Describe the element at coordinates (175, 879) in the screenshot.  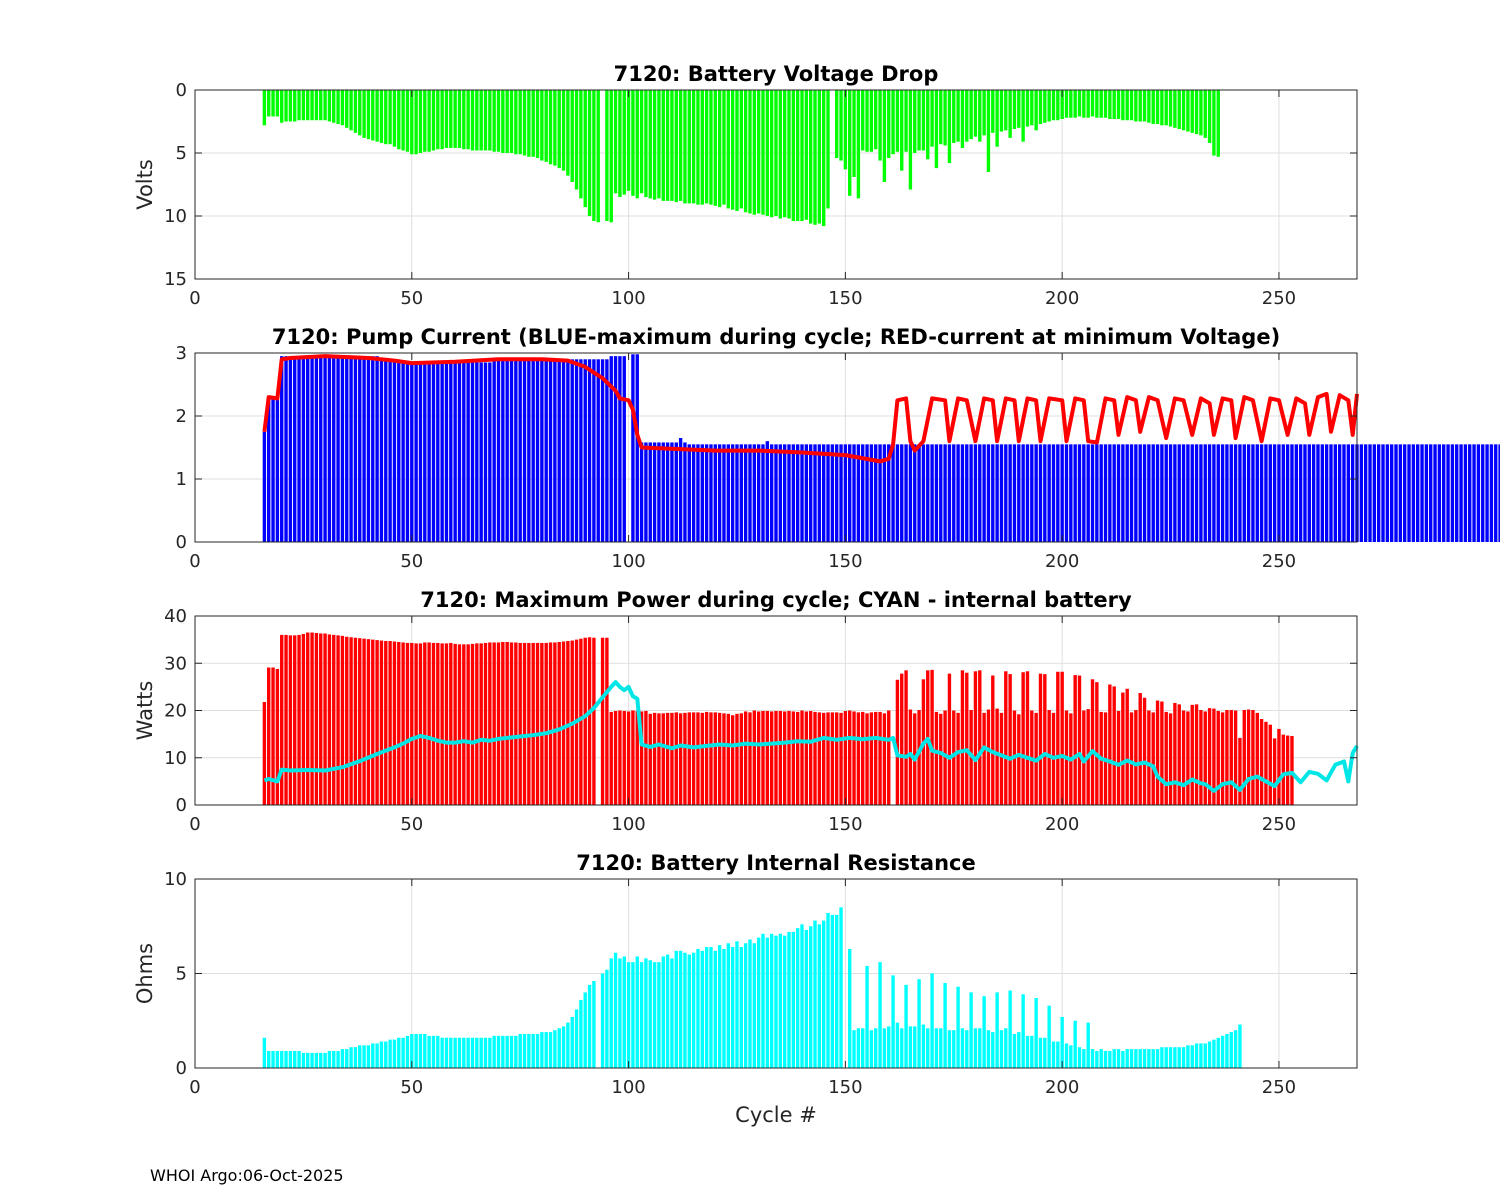
I see `y-tick-label: 10` at that location.